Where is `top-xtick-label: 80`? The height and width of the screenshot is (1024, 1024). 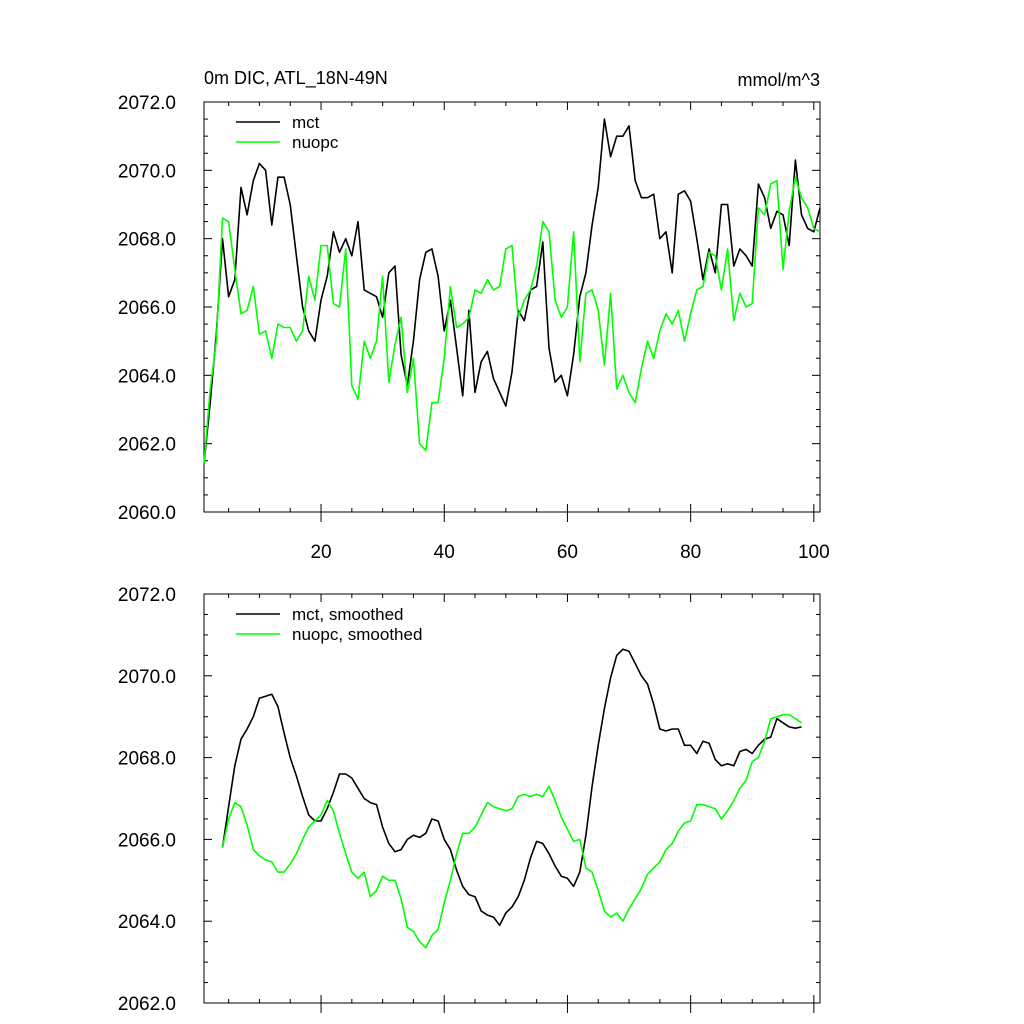 top-xtick-label: 80 is located at coordinates (690, 552).